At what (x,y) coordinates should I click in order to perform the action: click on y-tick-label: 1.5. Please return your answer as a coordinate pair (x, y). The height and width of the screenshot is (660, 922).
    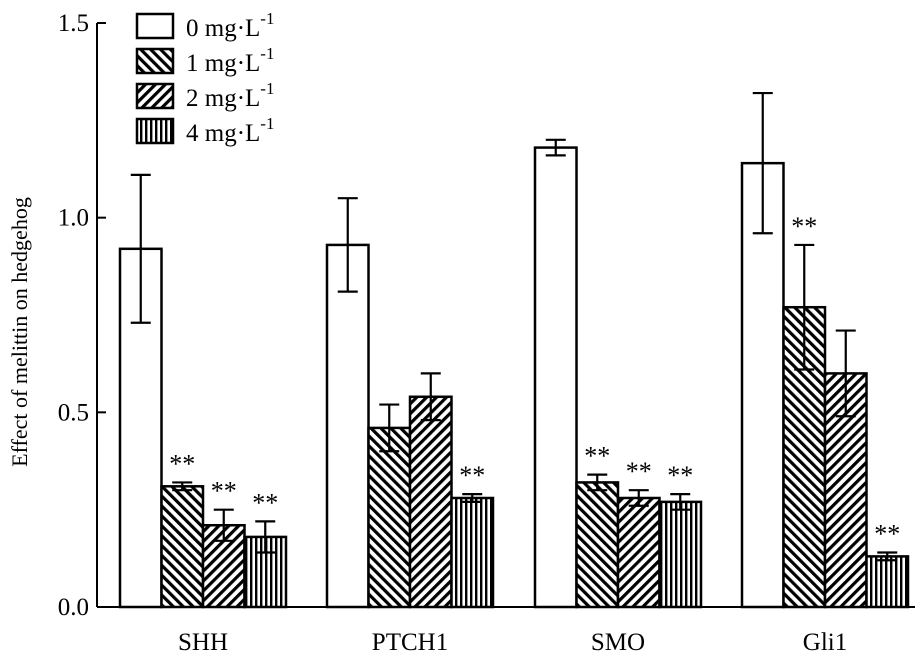
    Looking at the image, I should click on (73, 23).